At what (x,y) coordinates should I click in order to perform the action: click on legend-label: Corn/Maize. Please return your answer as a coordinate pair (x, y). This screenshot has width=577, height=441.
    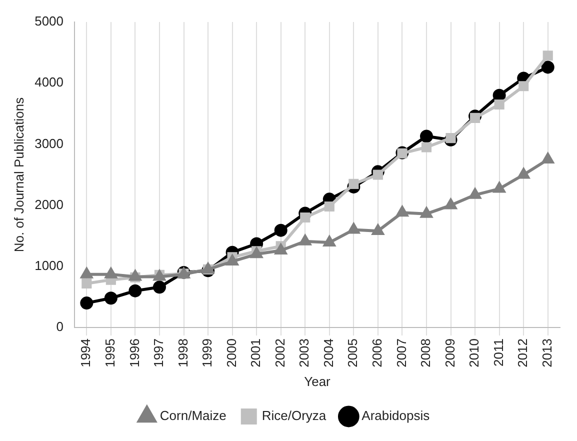
    Looking at the image, I should click on (193, 416).